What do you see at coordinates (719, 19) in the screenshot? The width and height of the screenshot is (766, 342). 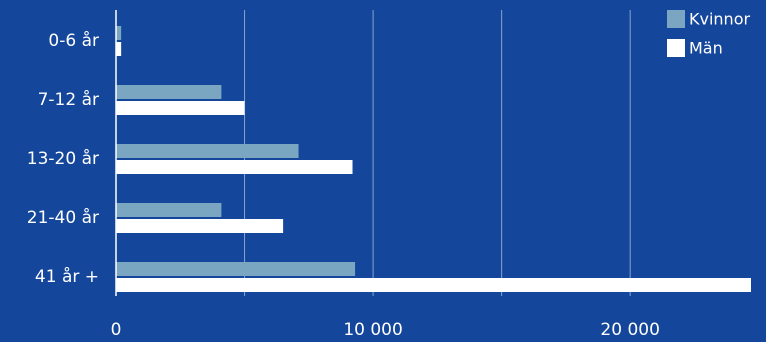 I see `legend-label: Kvinnor` at bounding box center [719, 19].